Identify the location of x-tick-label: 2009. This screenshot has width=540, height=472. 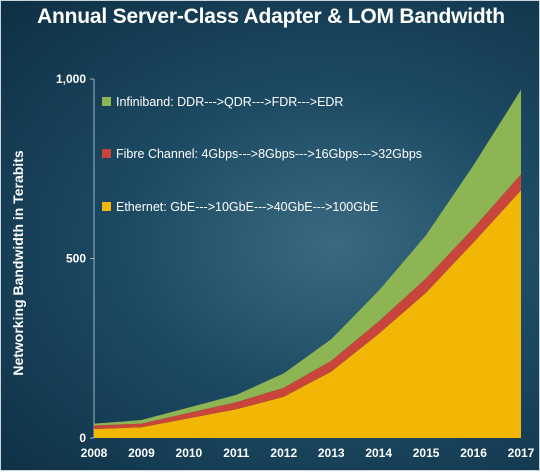
(141, 453).